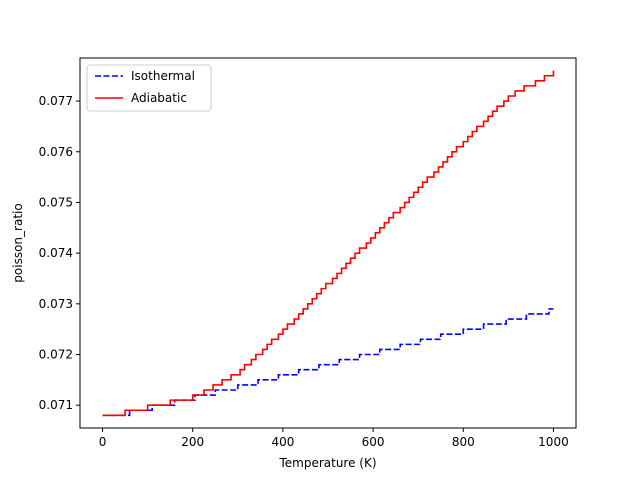  What do you see at coordinates (56, 152) in the screenshot?
I see `y-tick-label: 0.076` at bounding box center [56, 152].